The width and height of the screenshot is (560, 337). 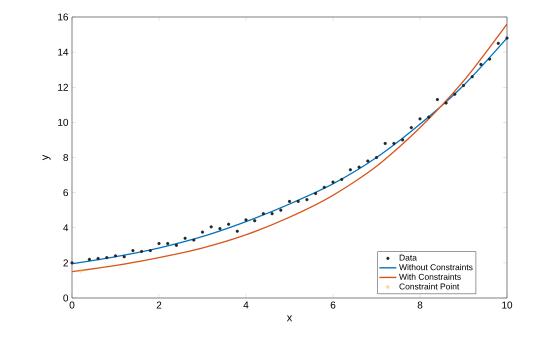 I want to click on x-tick-label: 0, so click(x=72, y=305).